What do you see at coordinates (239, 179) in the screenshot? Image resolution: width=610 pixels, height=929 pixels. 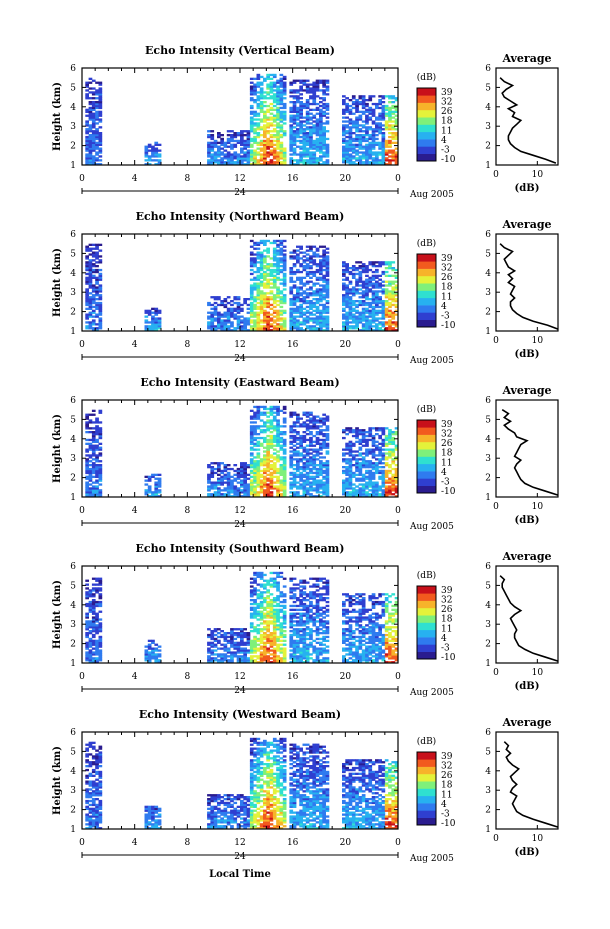 I see `x-tick-label: 12` at bounding box center [239, 179].